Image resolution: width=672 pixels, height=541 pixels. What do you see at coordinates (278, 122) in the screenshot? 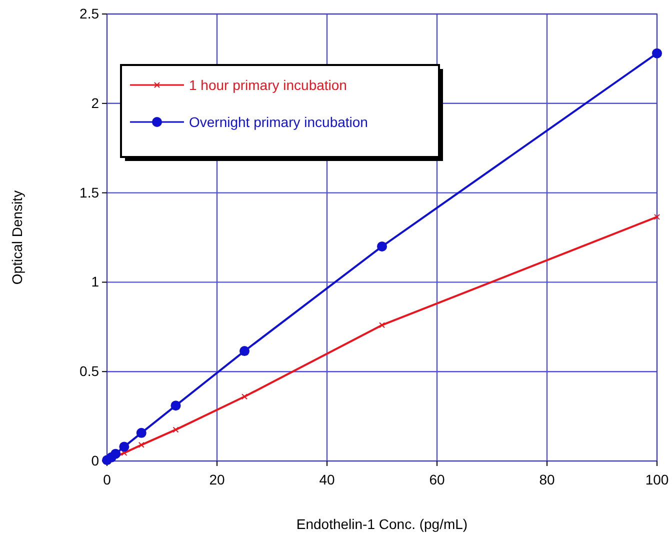
I see `legend-label: Overnight primary incubation` at bounding box center [278, 122].